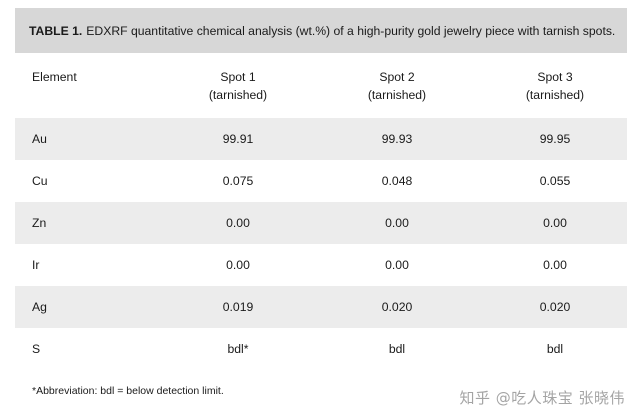 The width and height of the screenshot is (641, 420). Describe the element at coordinates (555, 307) in the screenshot. I see `cell-spot-3: 0.020` at that location.